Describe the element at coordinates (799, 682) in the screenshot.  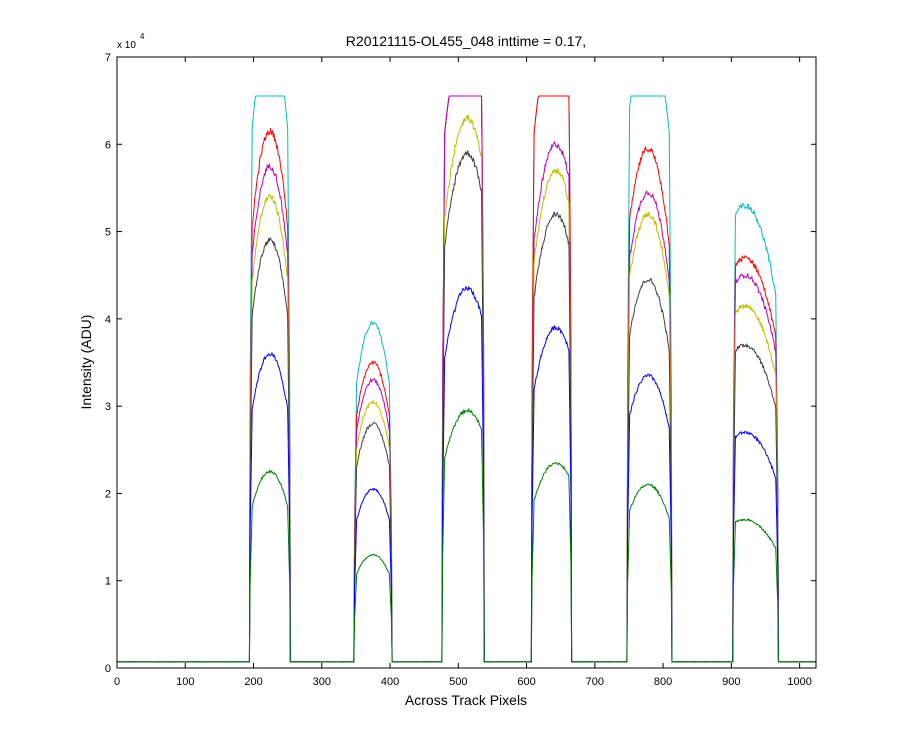
I see `x-tick-label: 1000` at that location.